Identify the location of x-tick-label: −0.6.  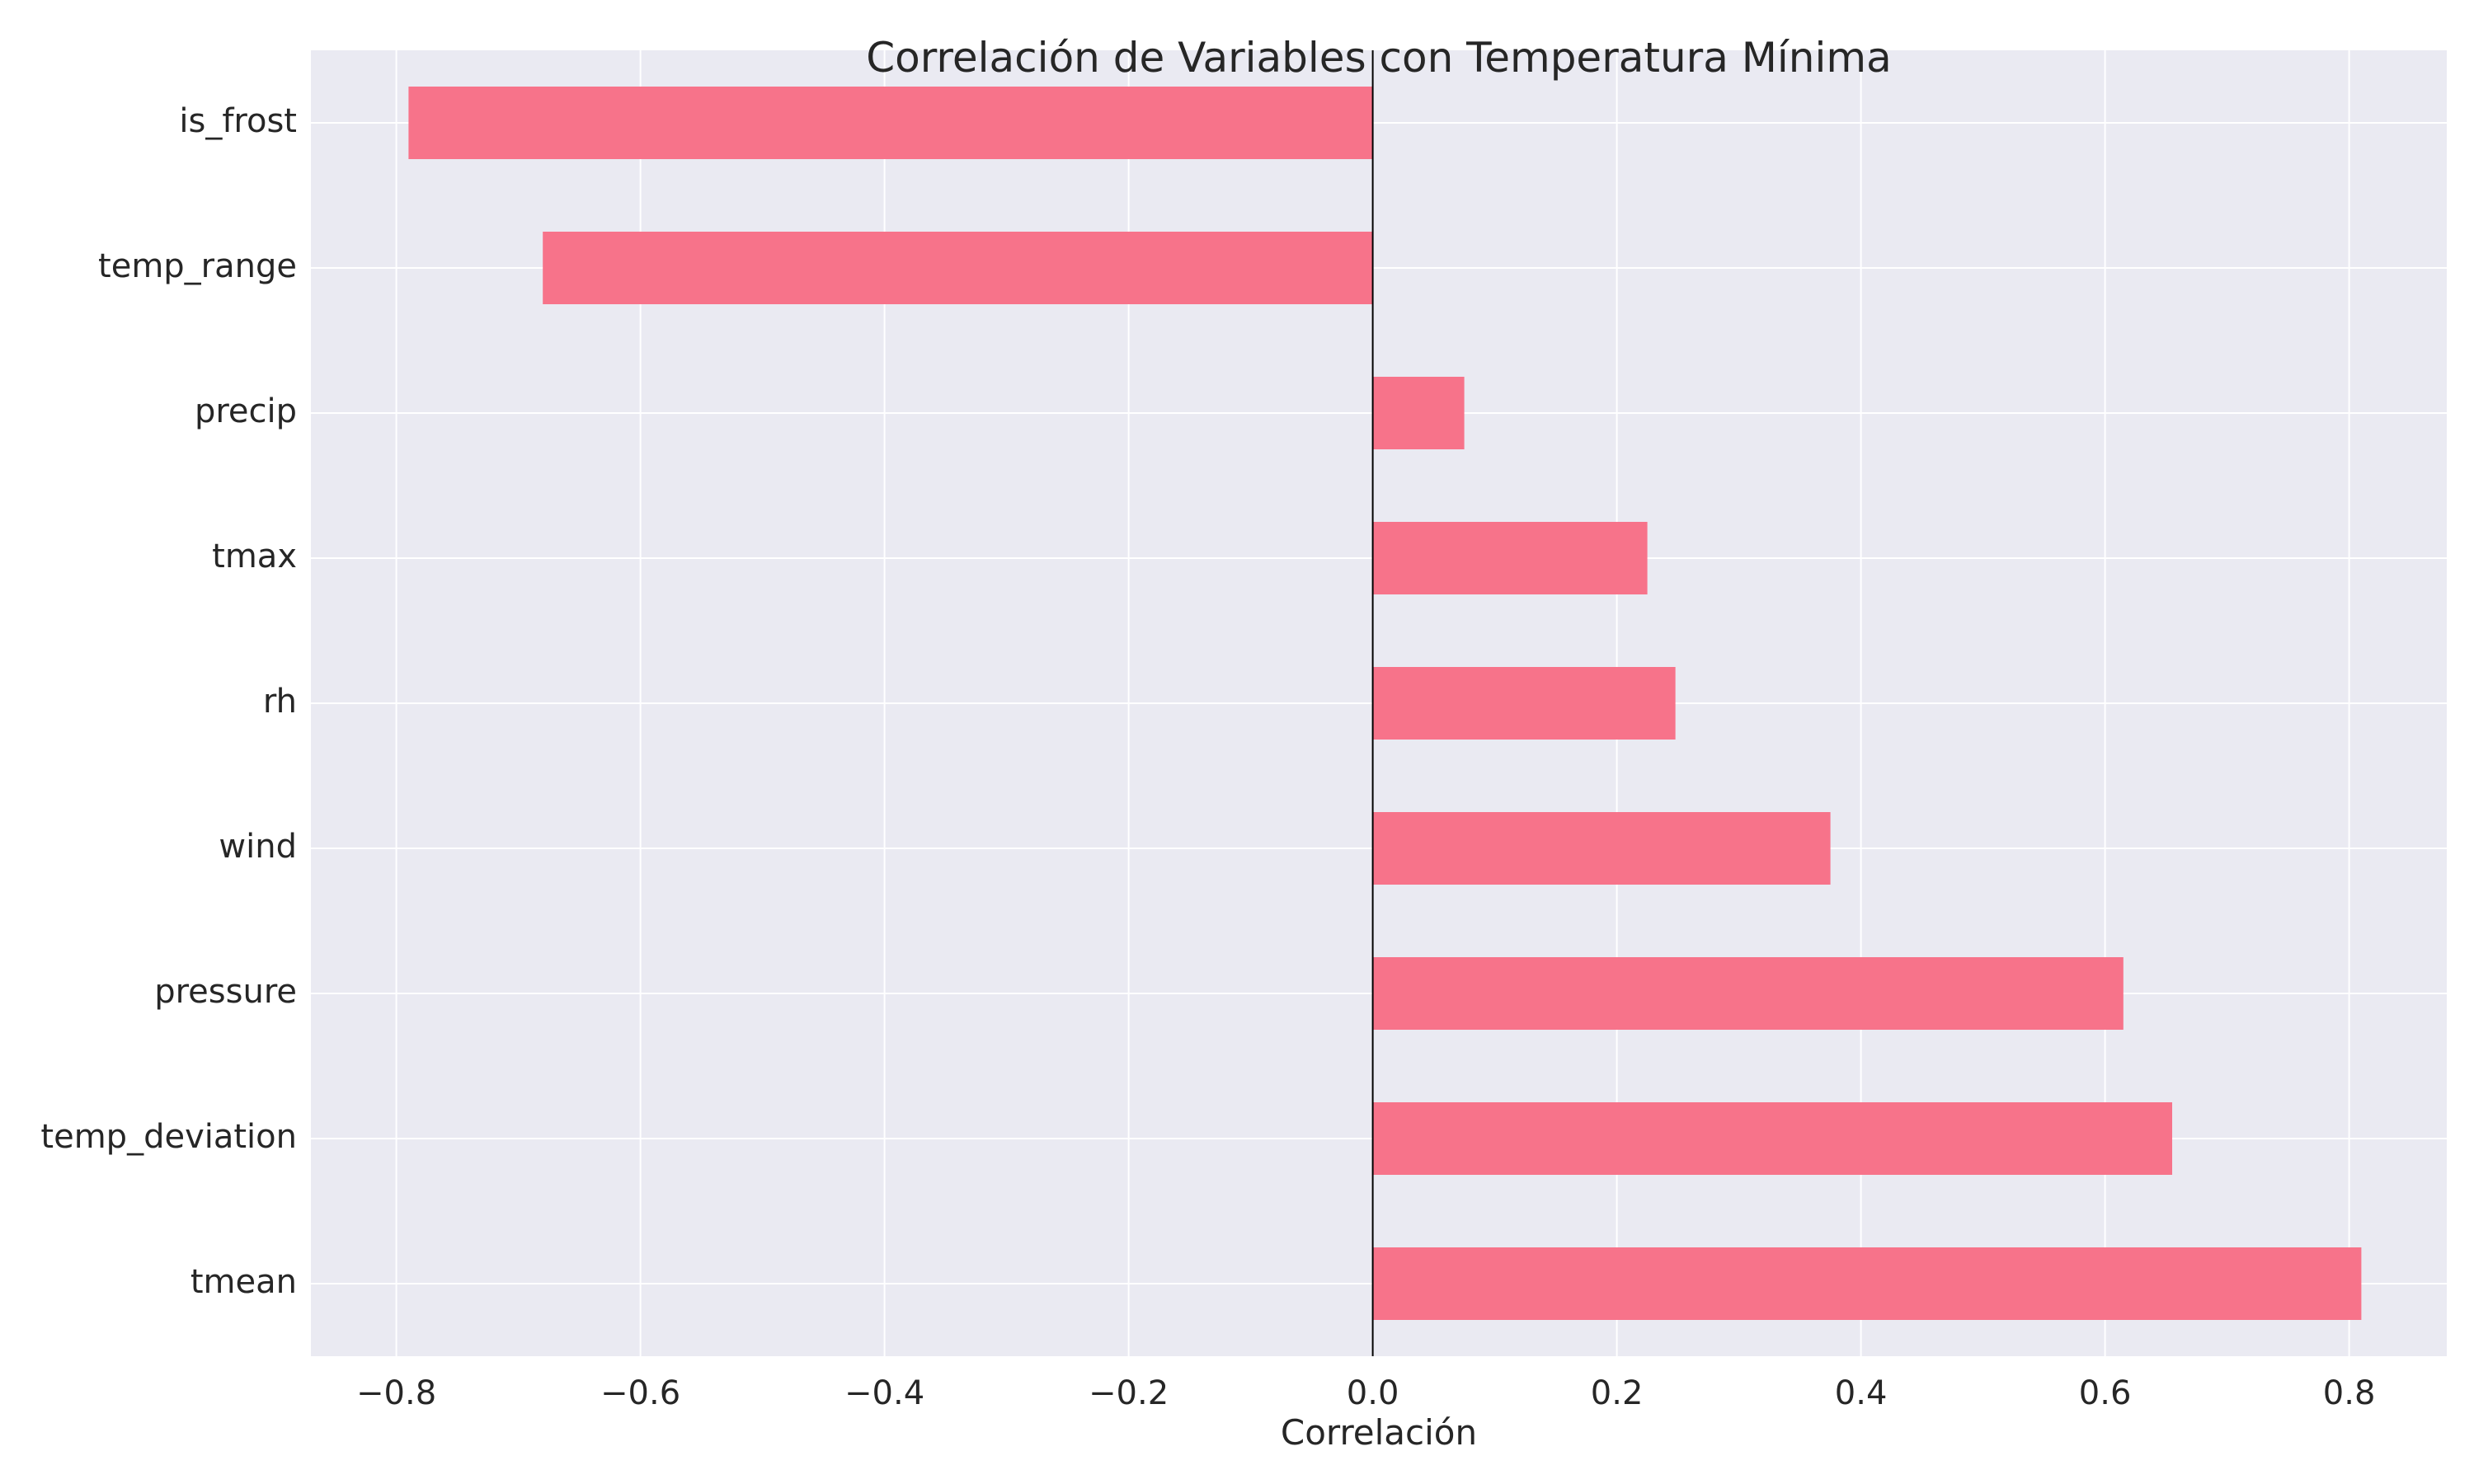
(640, 1393).